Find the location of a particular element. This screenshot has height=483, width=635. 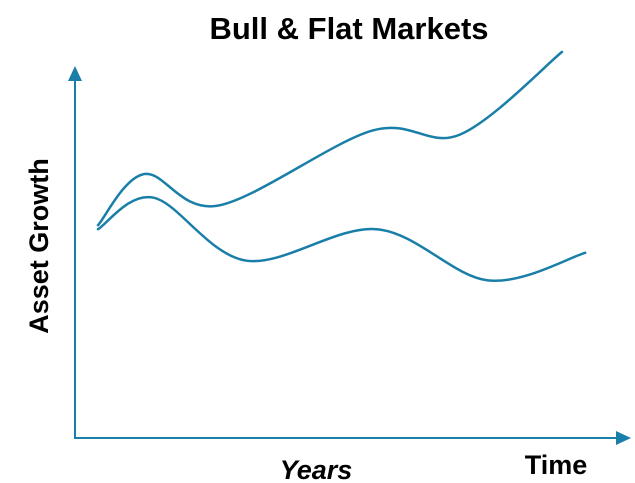

y-axis-label: Asset Growth is located at coordinates (39, 246).